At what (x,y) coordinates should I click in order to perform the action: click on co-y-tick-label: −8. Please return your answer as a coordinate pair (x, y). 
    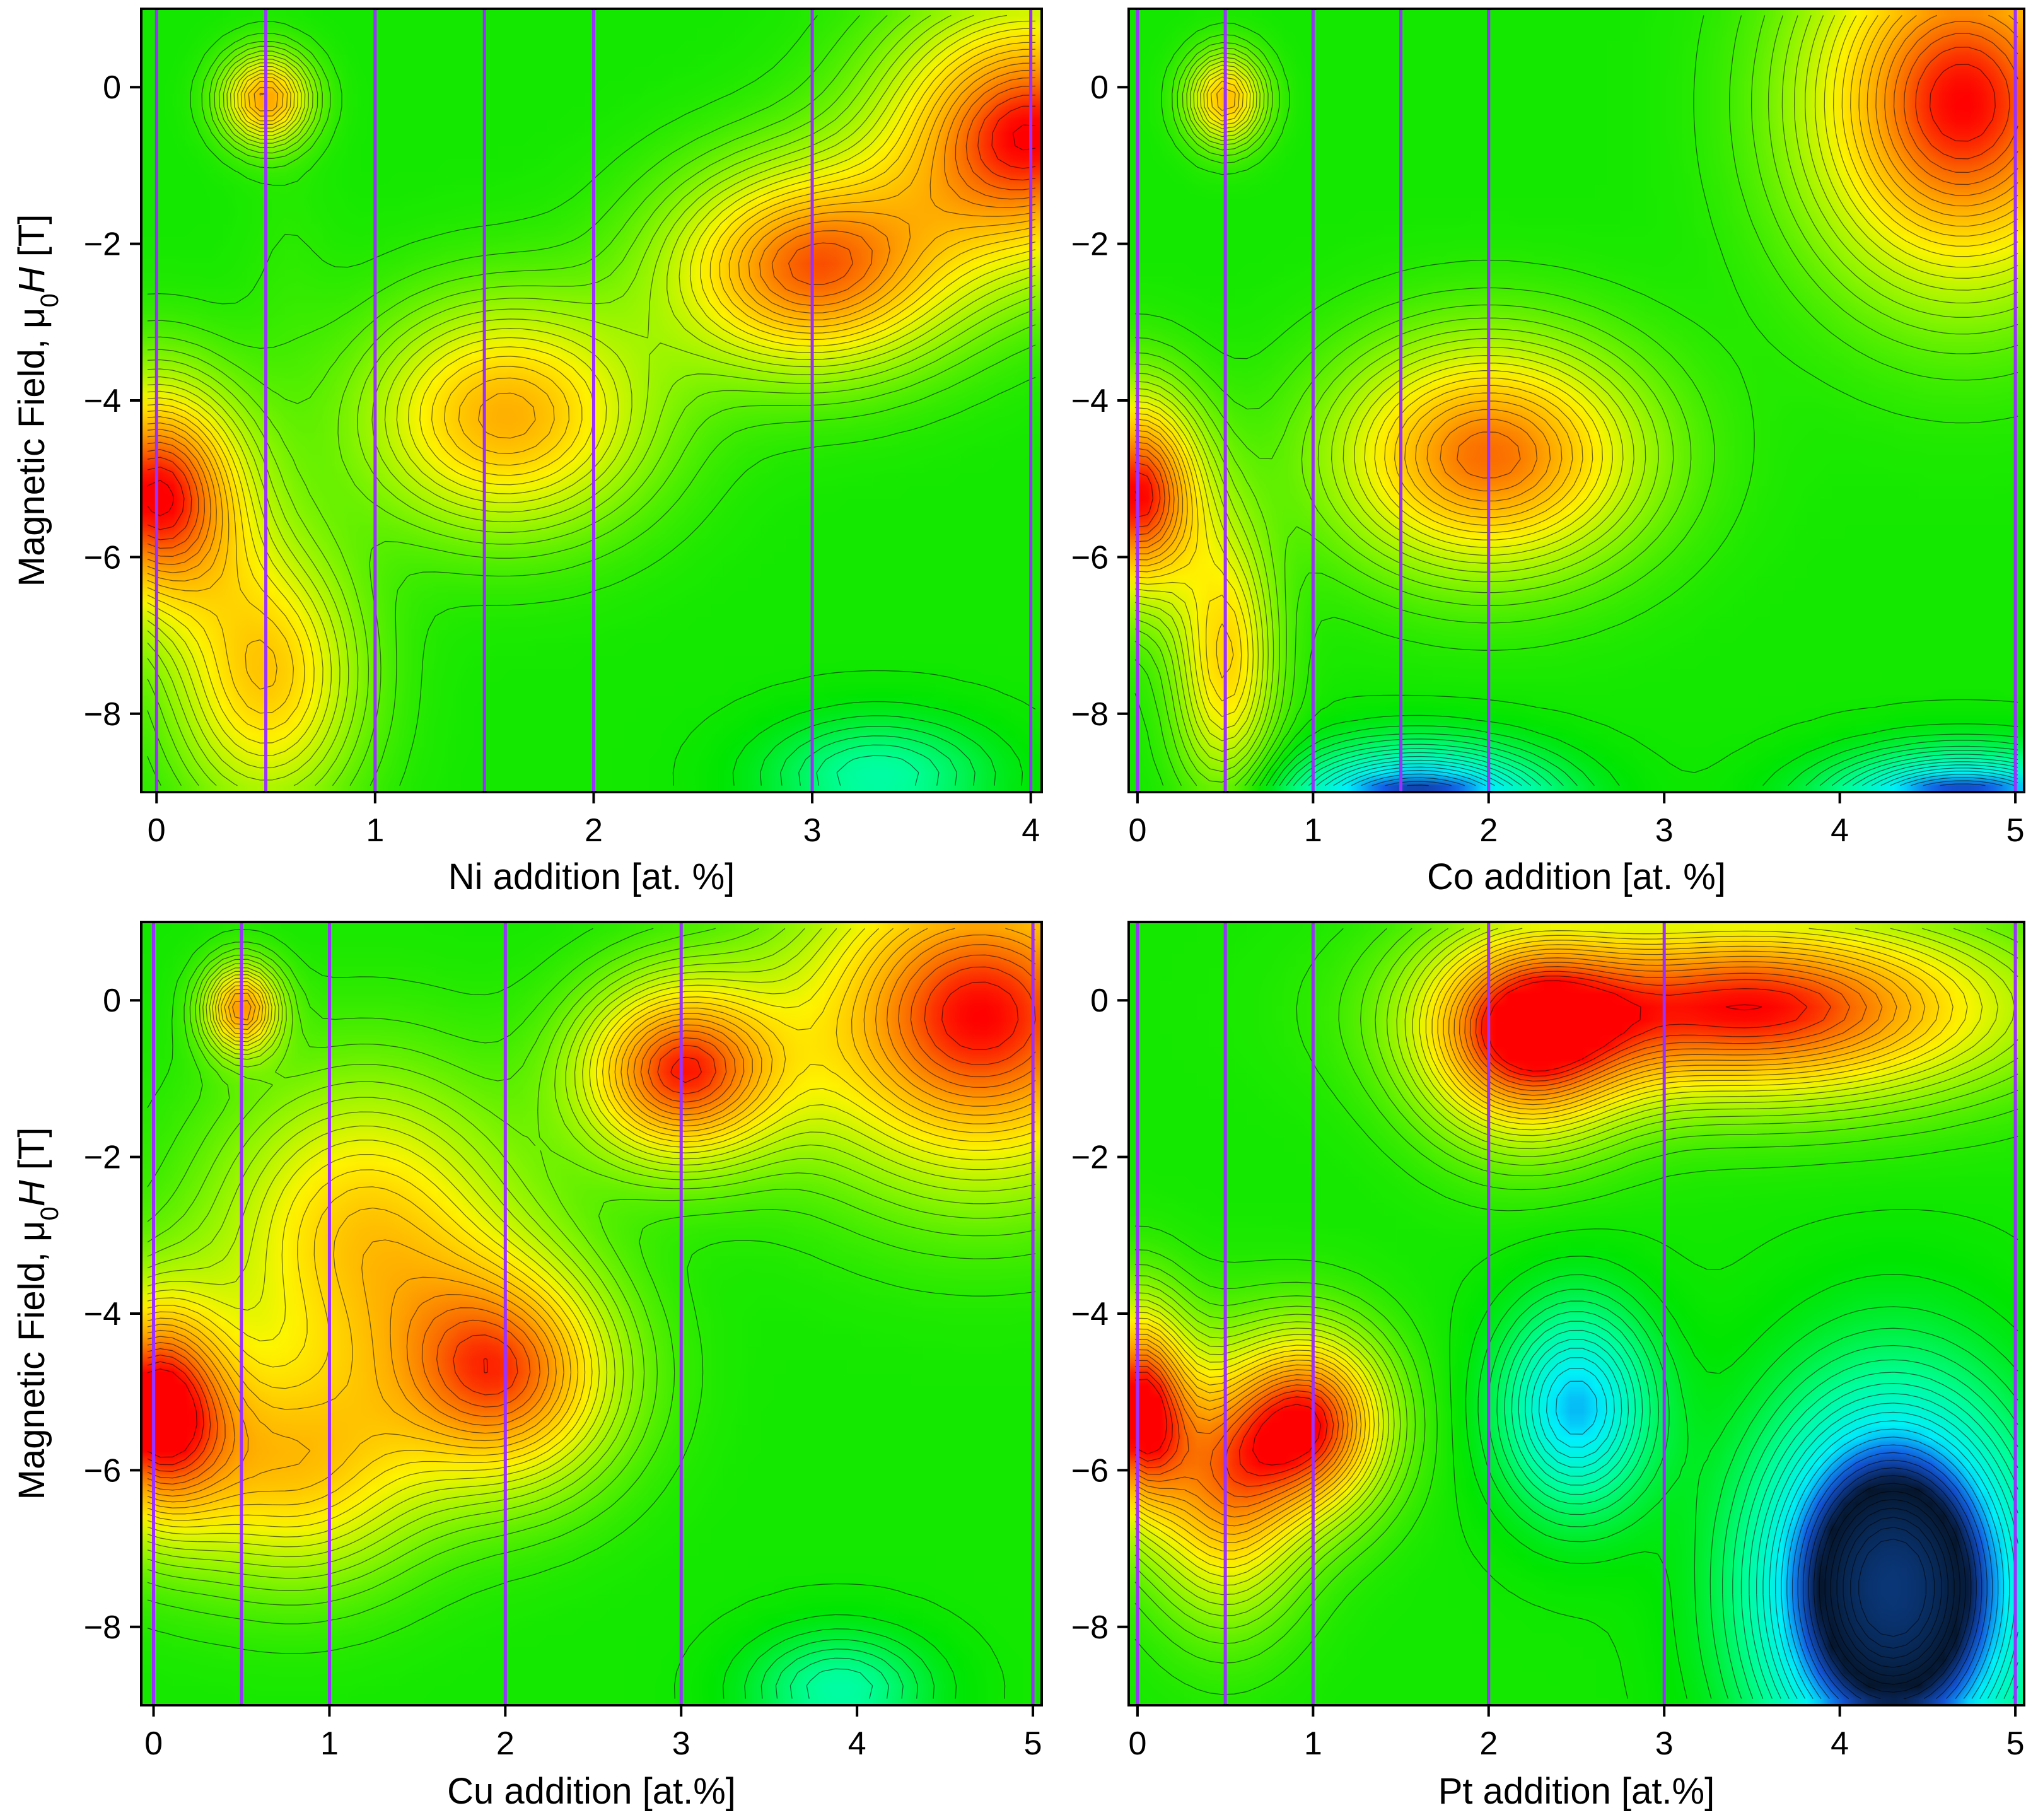
    Looking at the image, I should click on (1090, 714).